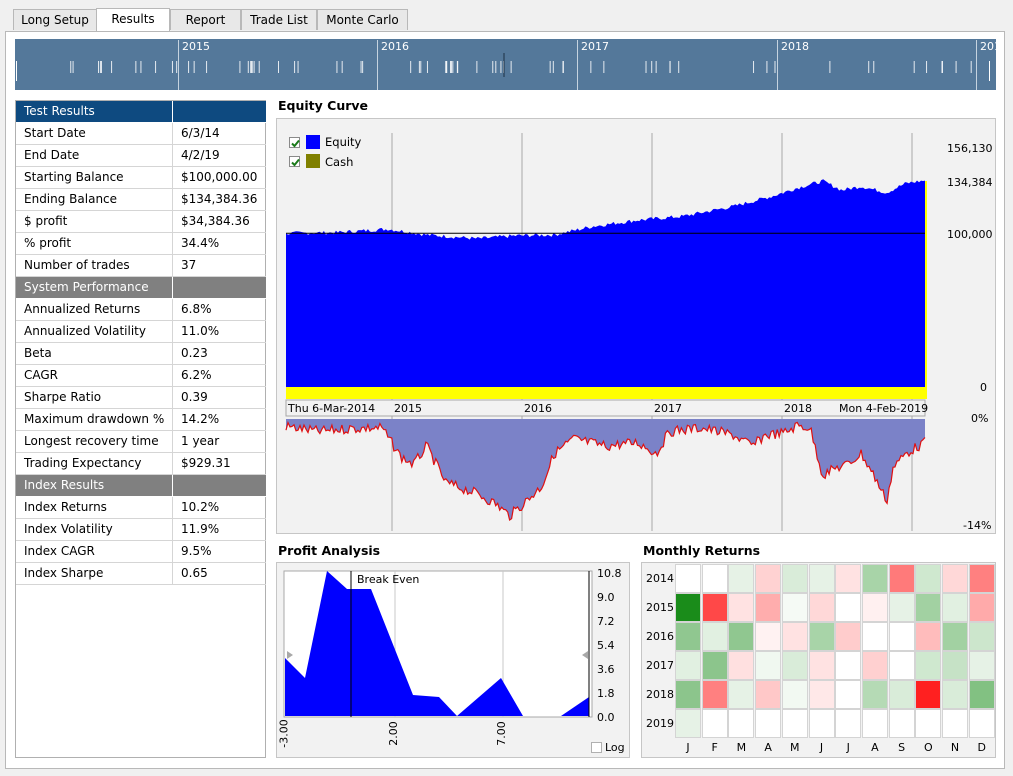 The image size is (1013, 776). Describe the element at coordinates (605, 408) in the screenshot. I see `date-axis-strip` at that location.